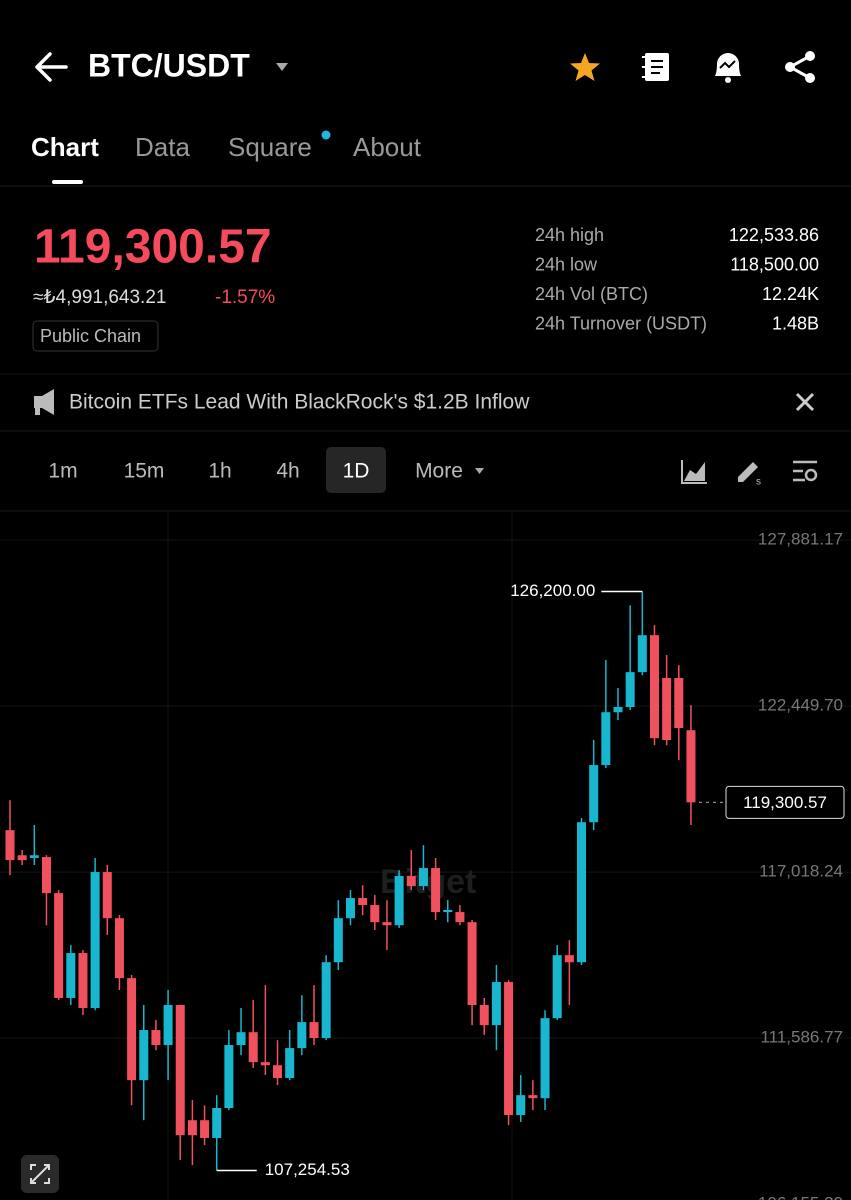  I want to click on timeframe: 1h, so click(219, 471).